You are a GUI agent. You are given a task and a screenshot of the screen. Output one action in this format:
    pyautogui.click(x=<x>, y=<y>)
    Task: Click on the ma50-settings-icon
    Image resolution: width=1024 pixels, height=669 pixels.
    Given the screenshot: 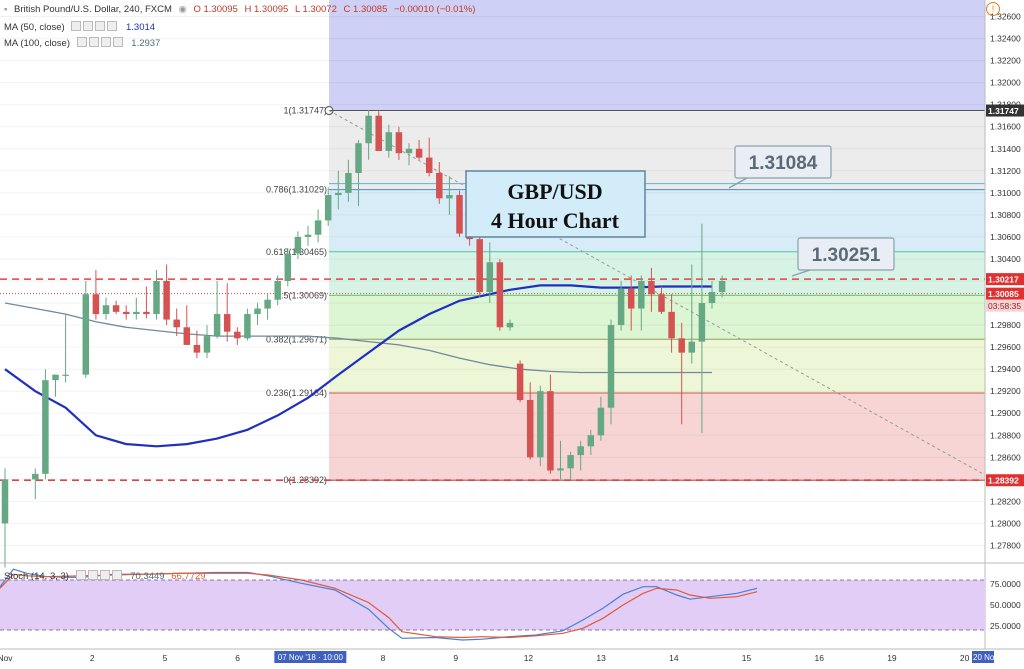 What is the action you would take?
    pyautogui.click(x=95, y=27)
    